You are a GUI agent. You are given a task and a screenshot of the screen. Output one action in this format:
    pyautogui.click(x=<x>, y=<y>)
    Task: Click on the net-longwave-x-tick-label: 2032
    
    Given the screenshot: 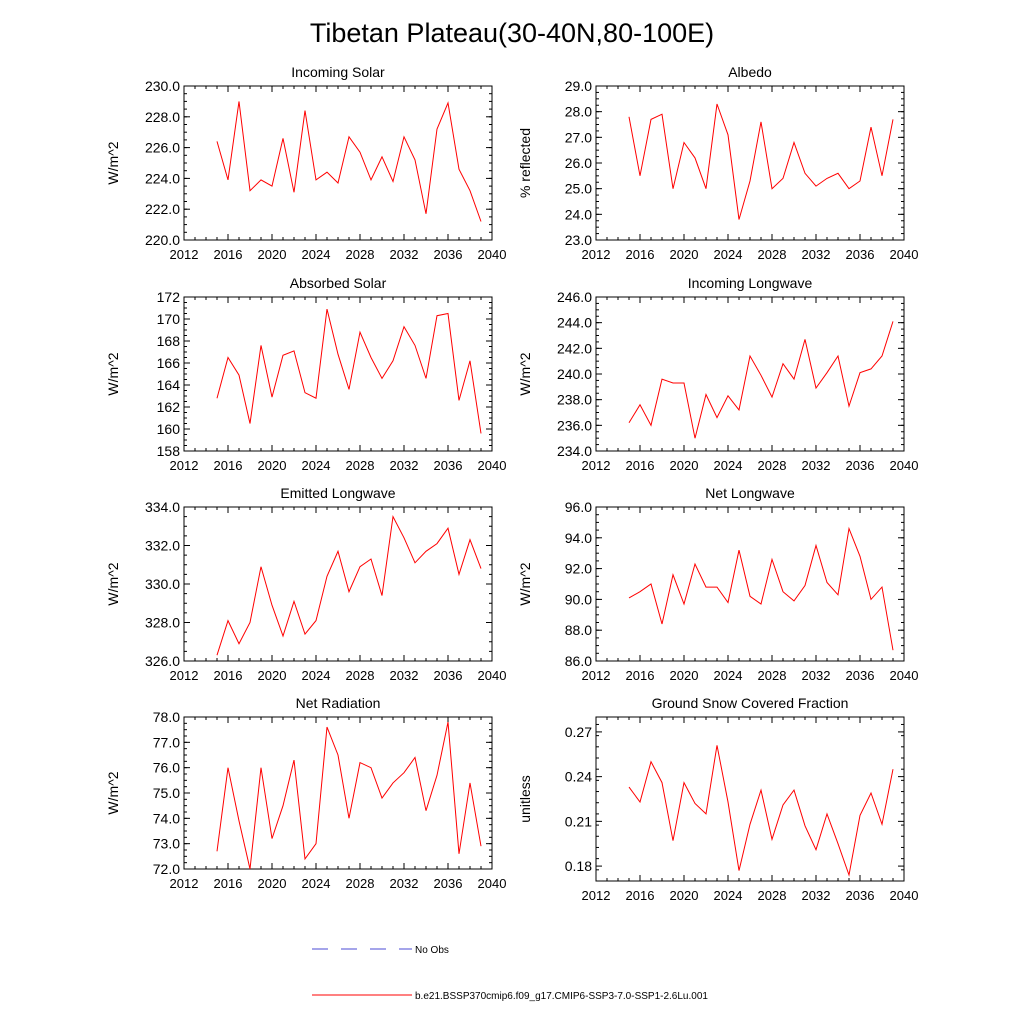 What is the action you would take?
    pyautogui.click(x=816, y=675)
    